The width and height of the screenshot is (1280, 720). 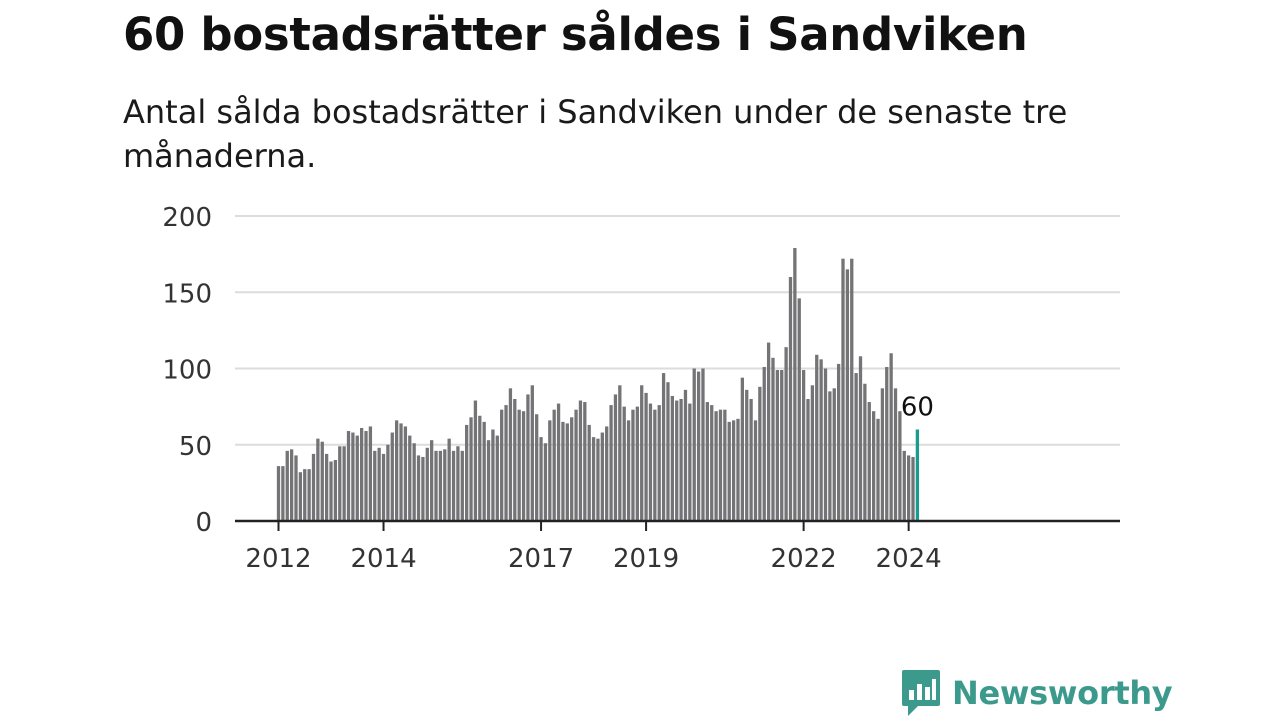 I want to click on y-tick-label: 50, so click(x=195, y=447).